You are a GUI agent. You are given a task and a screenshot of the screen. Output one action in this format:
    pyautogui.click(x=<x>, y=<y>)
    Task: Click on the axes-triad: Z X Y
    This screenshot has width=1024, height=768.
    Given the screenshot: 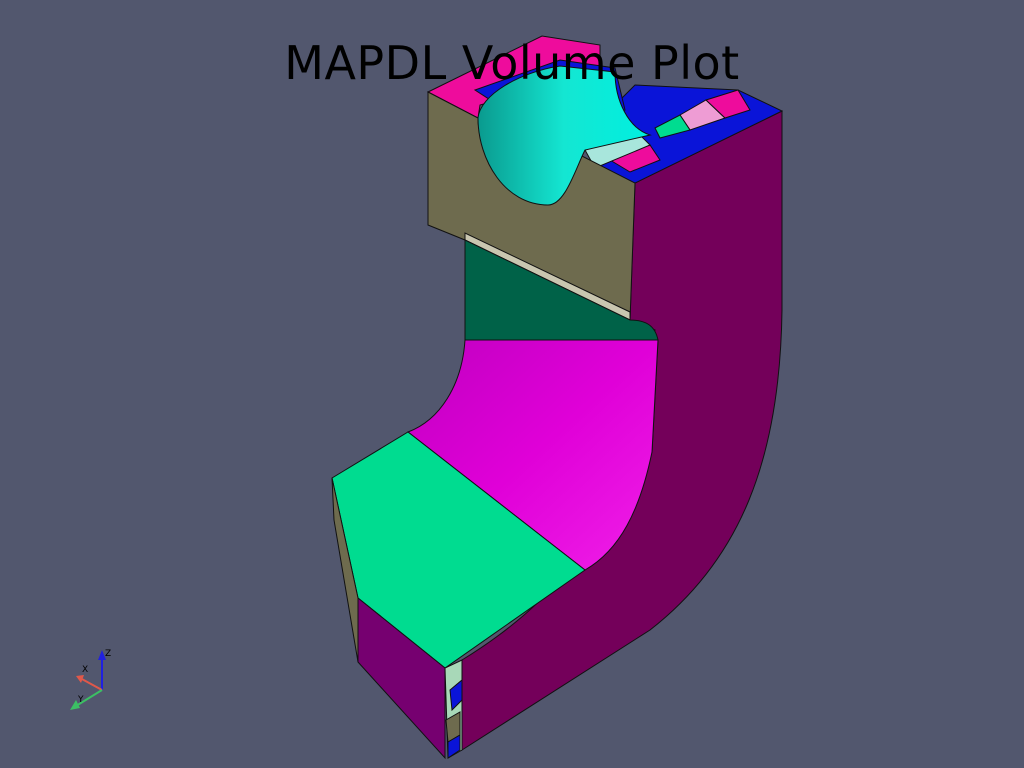 What is the action you would take?
    pyautogui.click(x=90, y=679)
    